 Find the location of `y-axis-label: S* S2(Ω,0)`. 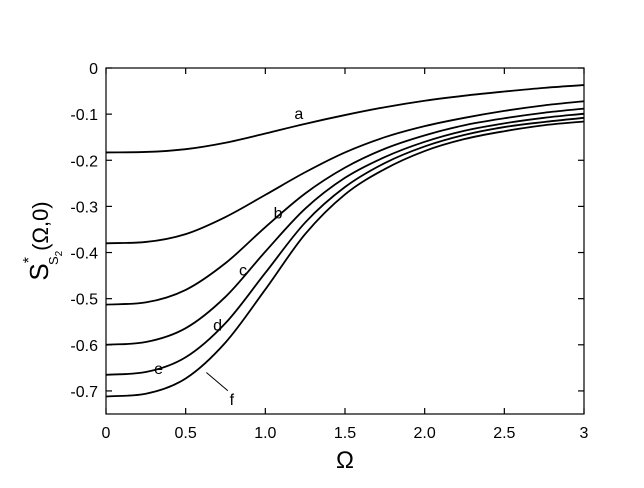

y-axis-label: S* S2(Ω,0) is located at coordinates (43, 240).